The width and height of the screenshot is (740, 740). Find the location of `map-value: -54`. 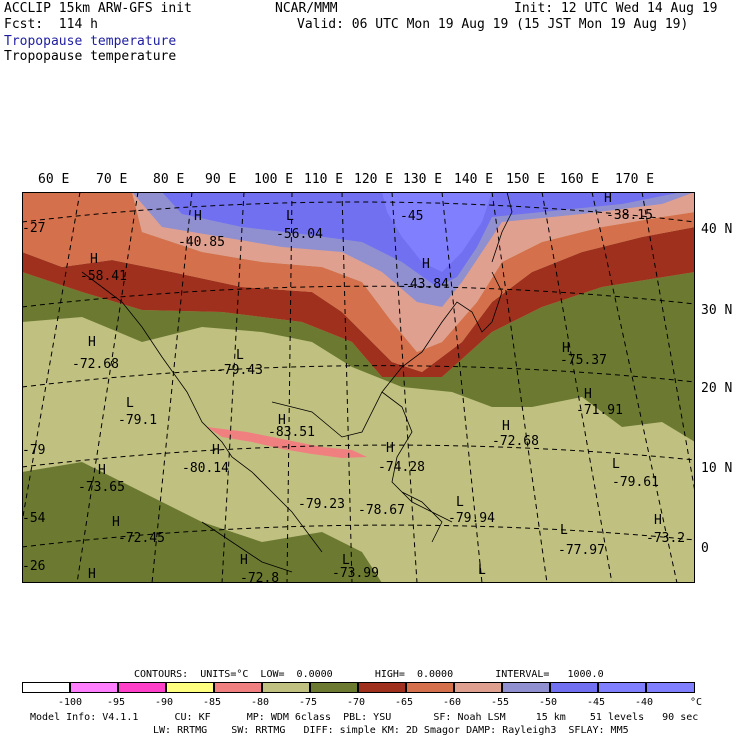

map-value: -54 is located at coordinates (34, 518).